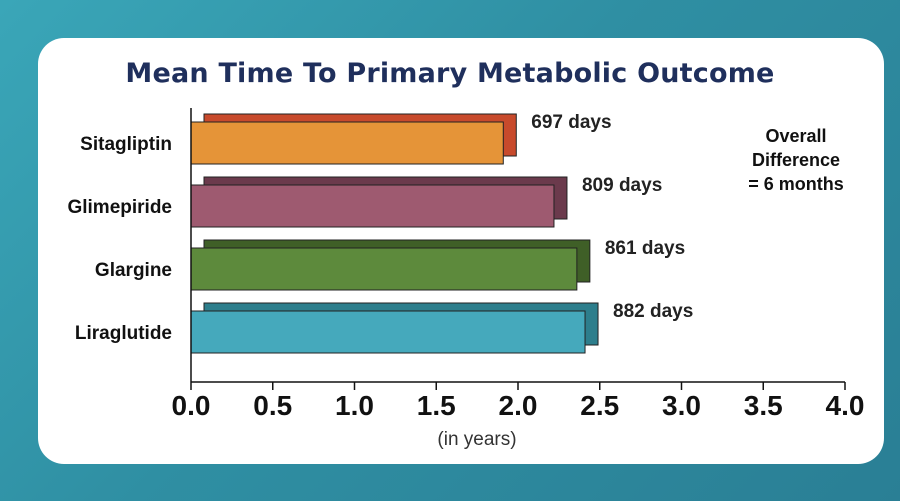 The height and width of the screenshot is (501, 900). Describe the element at coordinates (622, 185) in the screenshot. I see `data-label: 809 days` at that location.